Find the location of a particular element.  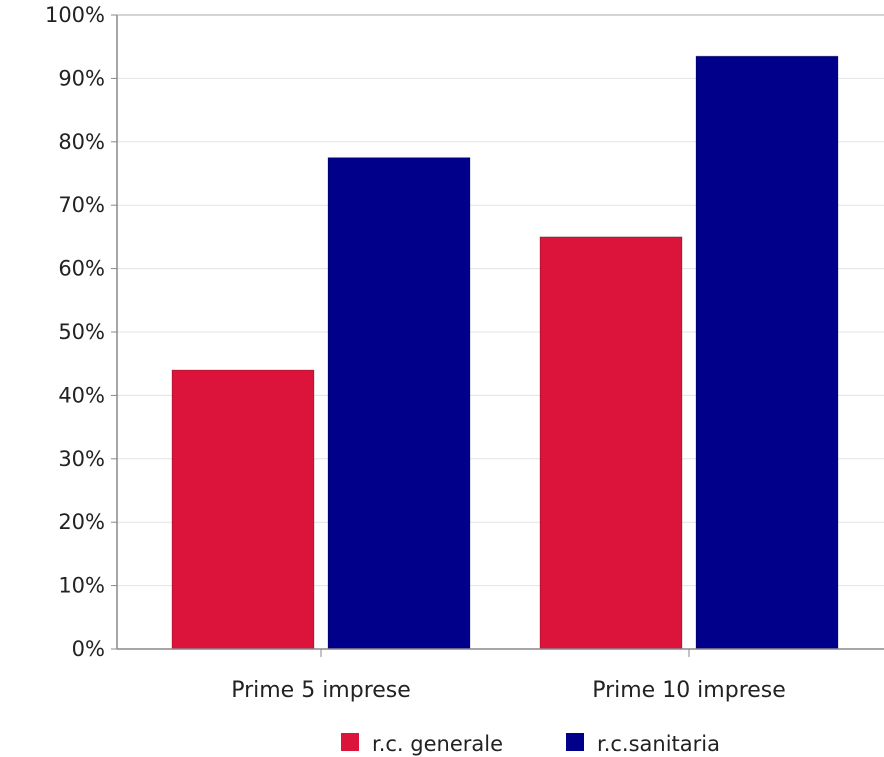

y-tick-label: 80% is located at coordinates (81, 142).